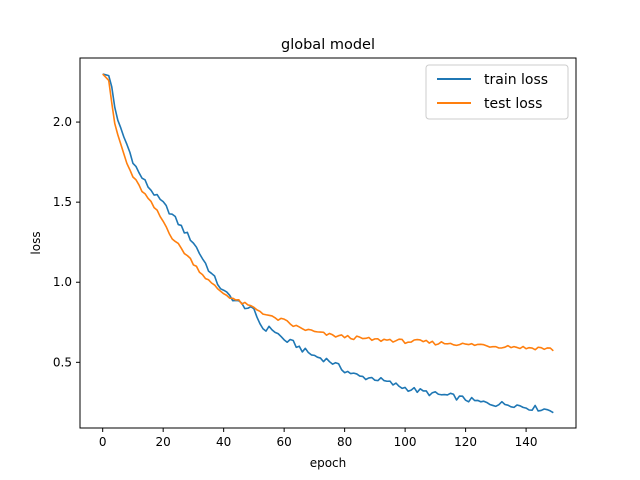  Describe the element at coordinates (405, 442) in the screenshot. I see `x-tick-label: 100` at that location.